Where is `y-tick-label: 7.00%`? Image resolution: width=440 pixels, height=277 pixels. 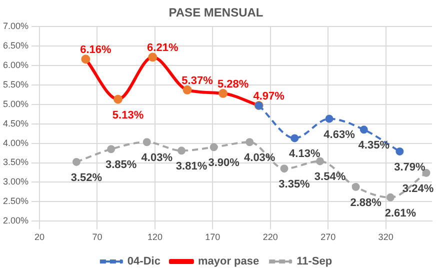 y-tick-label: 7.00% is located at coordinates (15, 25).